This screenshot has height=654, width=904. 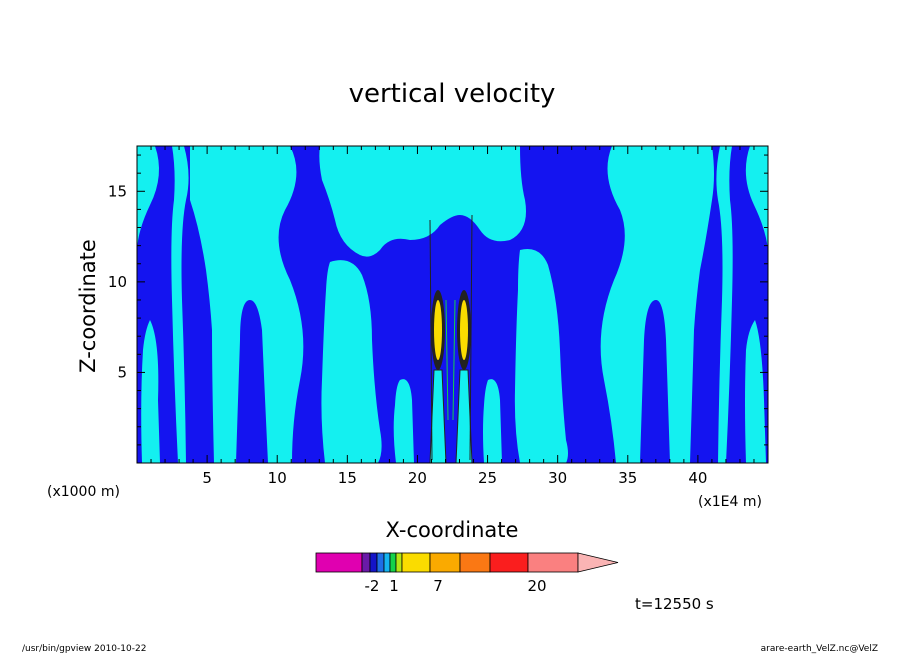 What do you see at coordinates (451, 338) in the screenshot?
I see `updraft-cores` at bounding box center [451, 338].